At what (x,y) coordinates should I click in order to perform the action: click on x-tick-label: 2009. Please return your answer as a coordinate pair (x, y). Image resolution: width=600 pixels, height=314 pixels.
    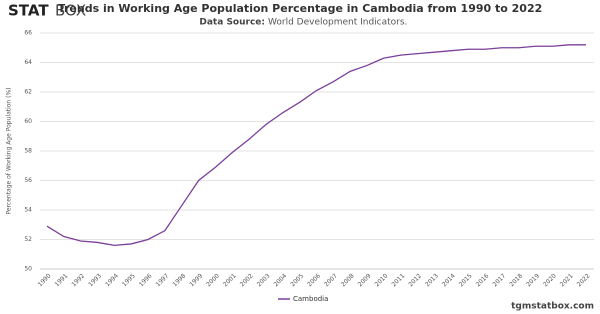
    Looking at the image, I should click on (365, 280).